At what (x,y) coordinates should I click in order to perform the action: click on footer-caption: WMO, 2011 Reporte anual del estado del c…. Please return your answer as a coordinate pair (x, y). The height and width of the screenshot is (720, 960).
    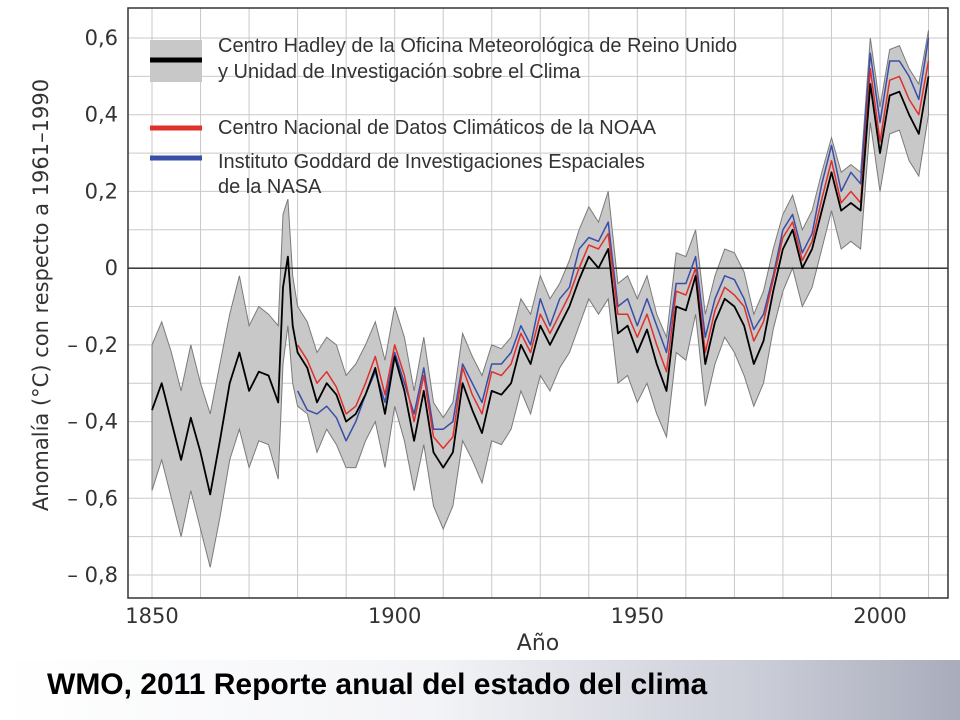
    Looking at the image, I should click on (377, 684).